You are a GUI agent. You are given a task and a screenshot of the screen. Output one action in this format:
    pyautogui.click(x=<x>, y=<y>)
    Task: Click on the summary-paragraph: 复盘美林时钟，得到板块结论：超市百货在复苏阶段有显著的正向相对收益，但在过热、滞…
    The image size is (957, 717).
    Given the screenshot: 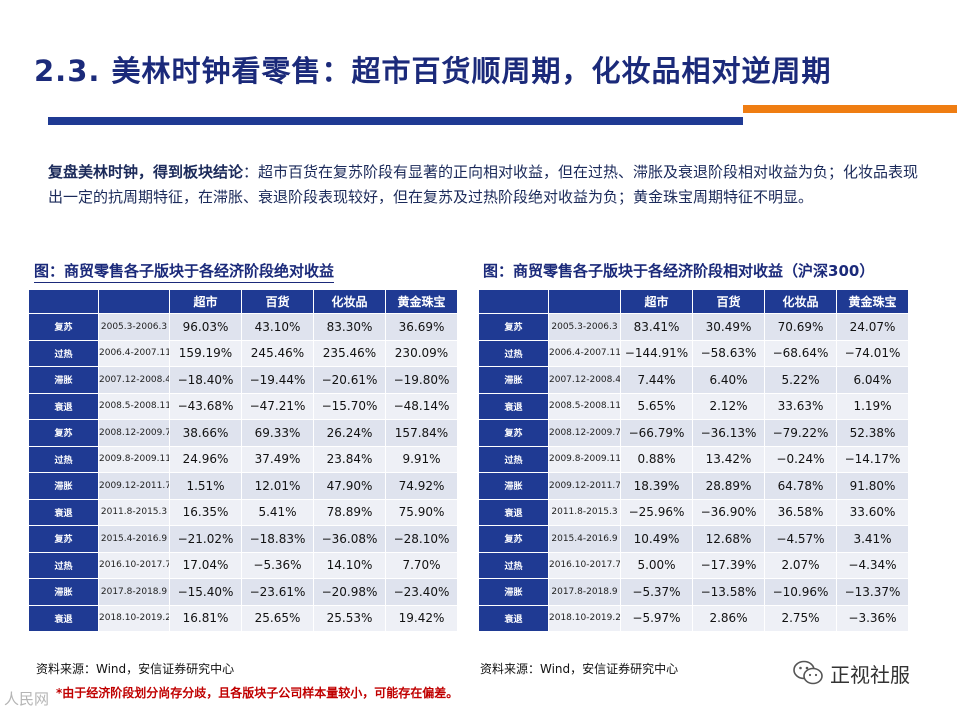 What is the action you would take?
    pyautogui.click(x=488, y=185)
    